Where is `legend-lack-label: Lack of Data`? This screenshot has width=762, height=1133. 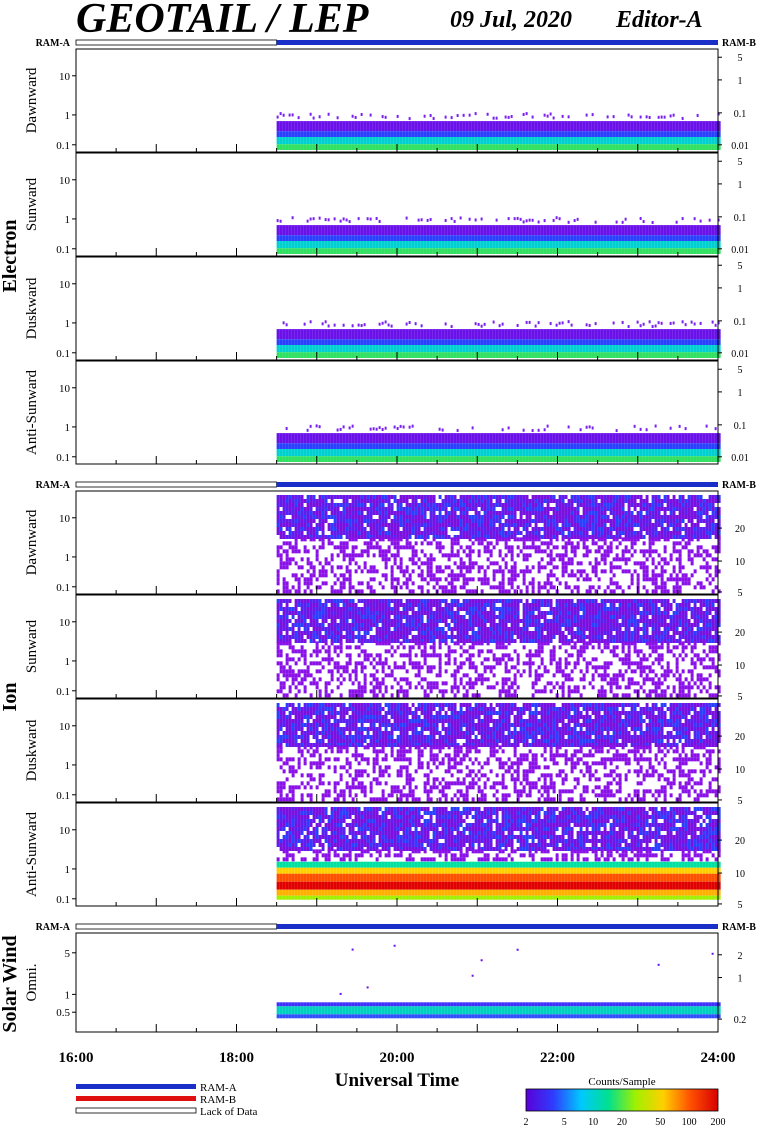
legend-lack-label: Lack of Data is located at coordinates (229, 1112).